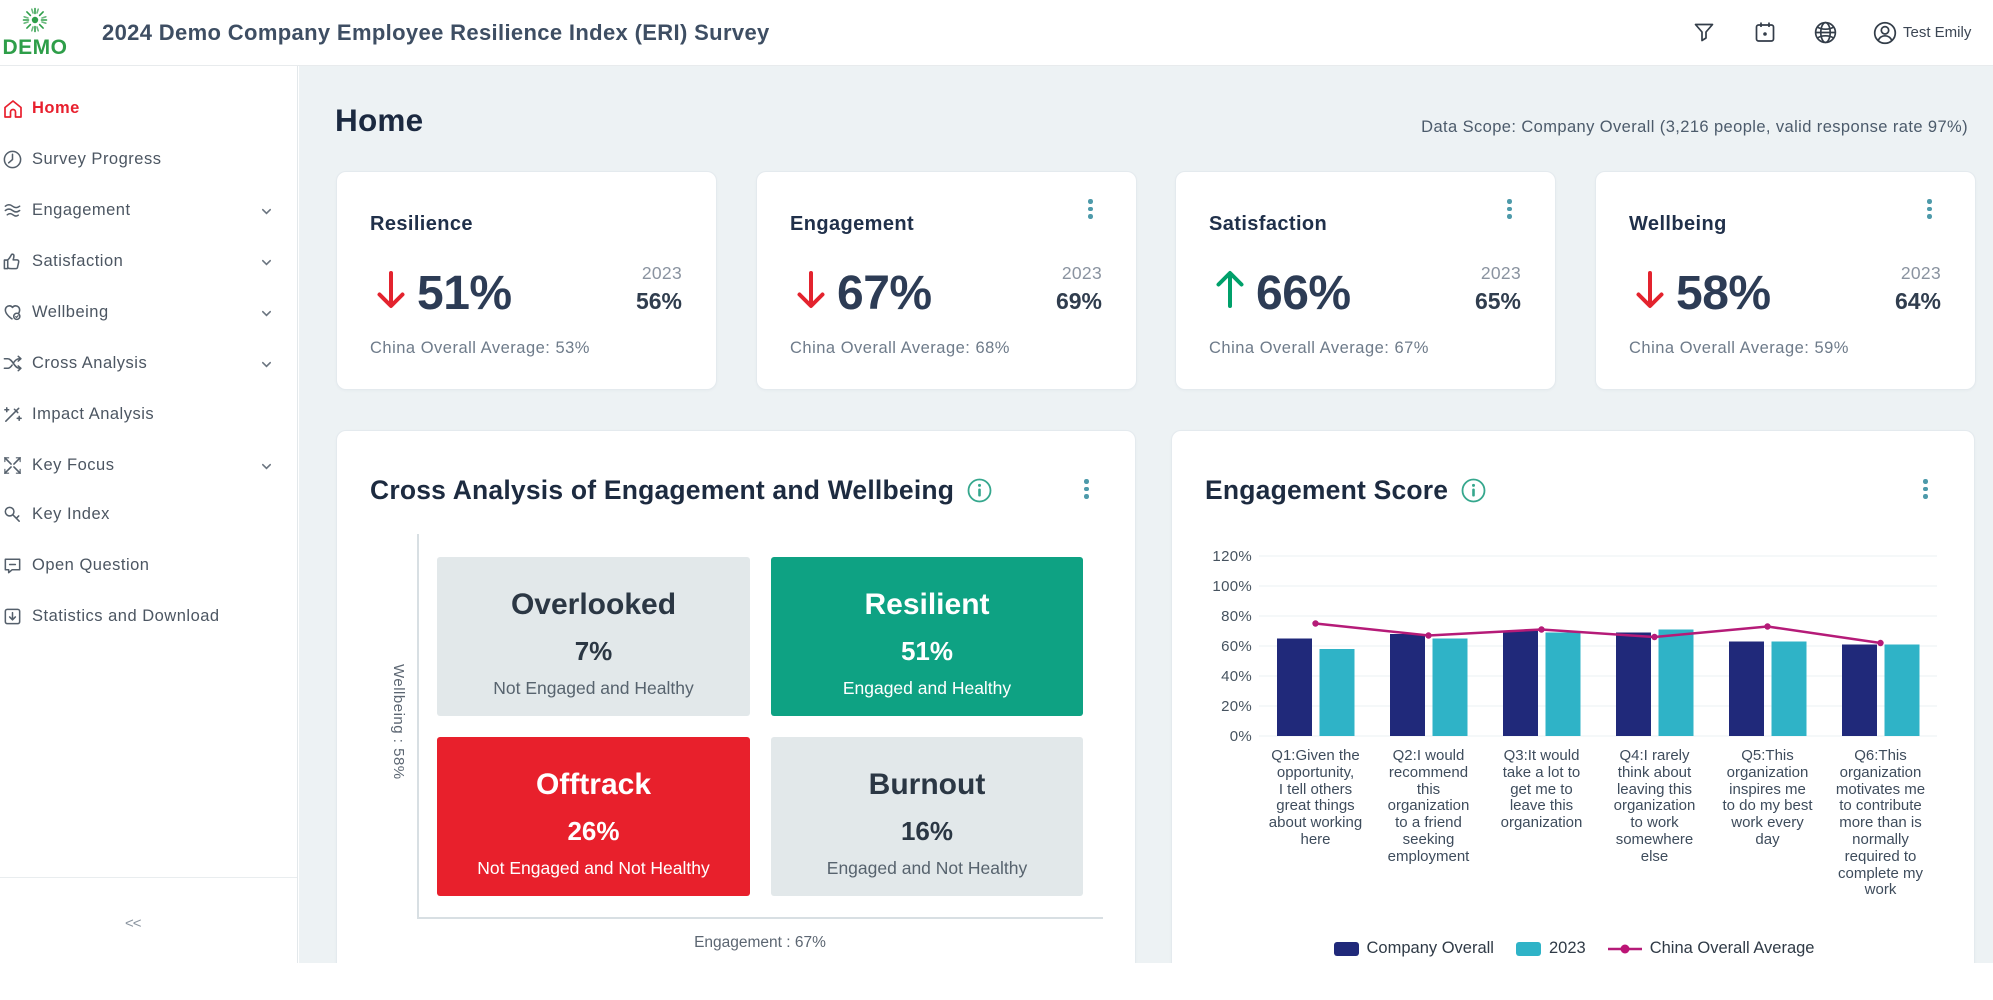  I want to click on svg-text: 20%, so click(1236, 706).